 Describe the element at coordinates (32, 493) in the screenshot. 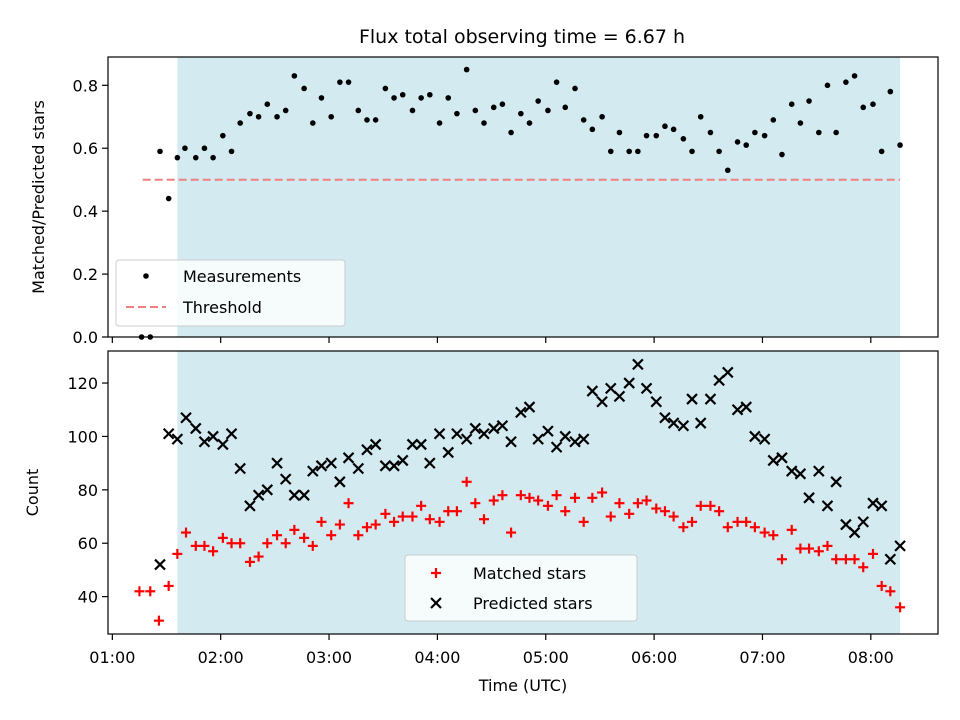

I see `bottom-y-axis-label: Count` at that location.